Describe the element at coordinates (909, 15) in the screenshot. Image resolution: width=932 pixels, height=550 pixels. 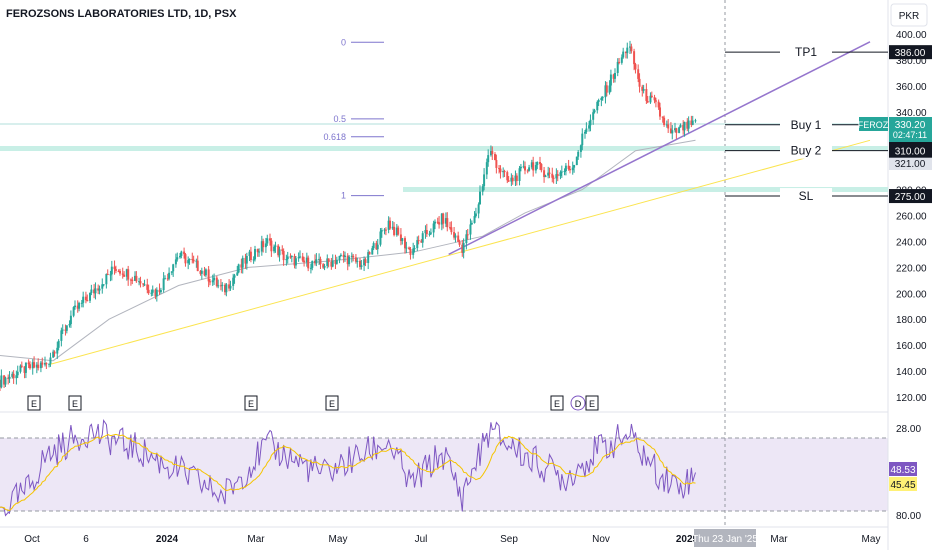
I see `currency-button` at that location.